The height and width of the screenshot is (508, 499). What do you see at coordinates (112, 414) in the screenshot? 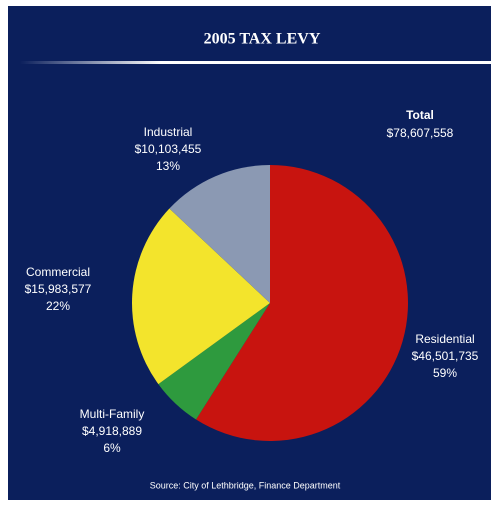
I see `slice-label: Multi-Family` at bounding box center [112, 414].